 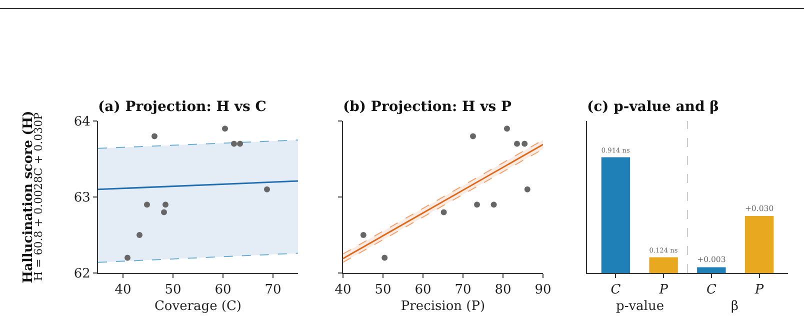 I want to click on text: β, so click(x=735, y=306).